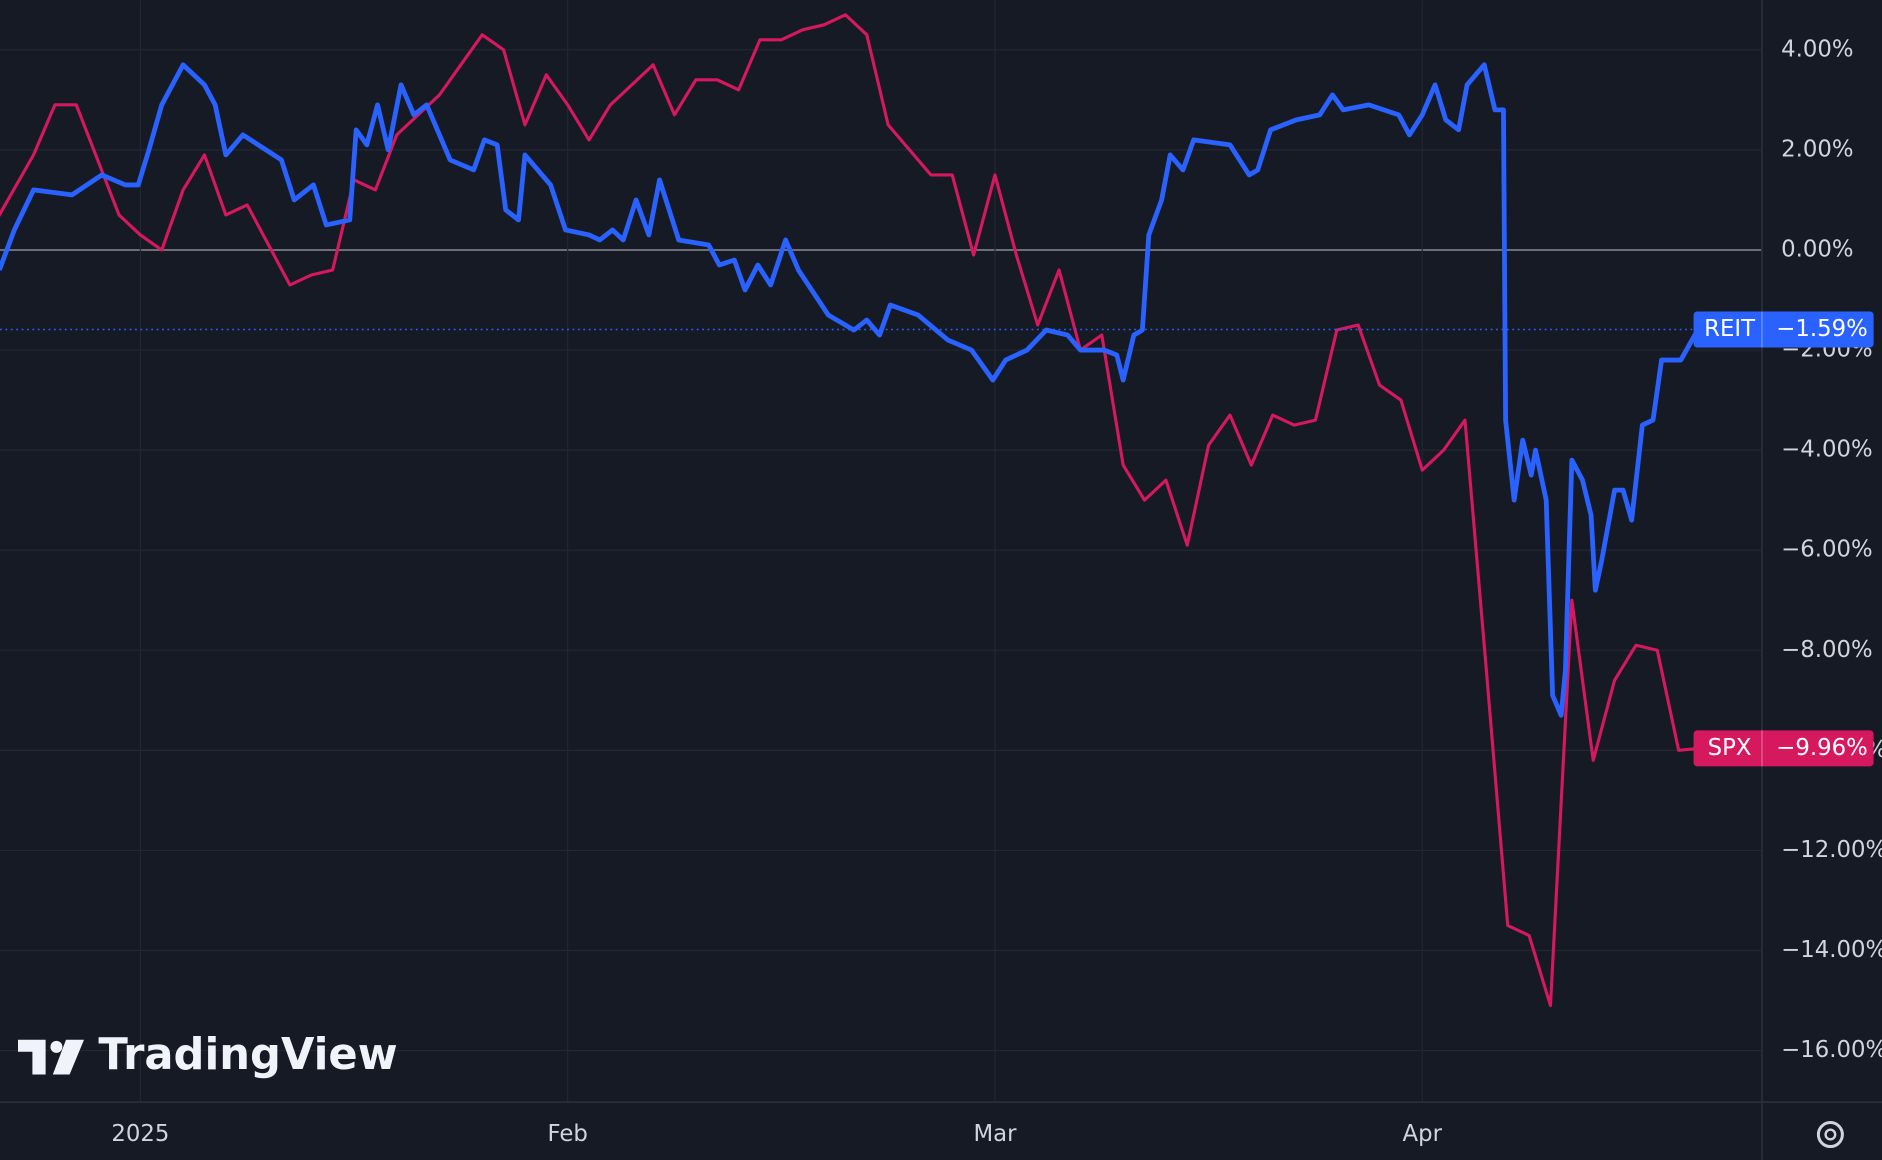  Describe the element at coordinates (1423, 1134) in the screenshot. I see `x-tick-label: Apr` at that location.